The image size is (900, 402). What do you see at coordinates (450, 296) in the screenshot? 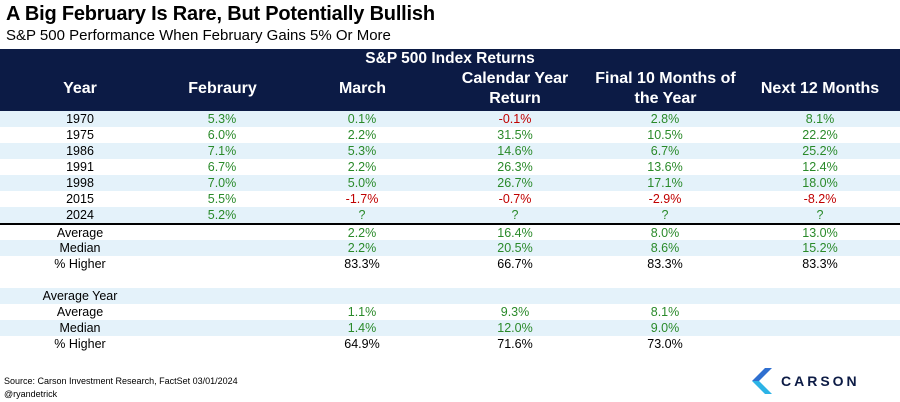
I see `table-row: Average Year` at bounding box center [450, 296].